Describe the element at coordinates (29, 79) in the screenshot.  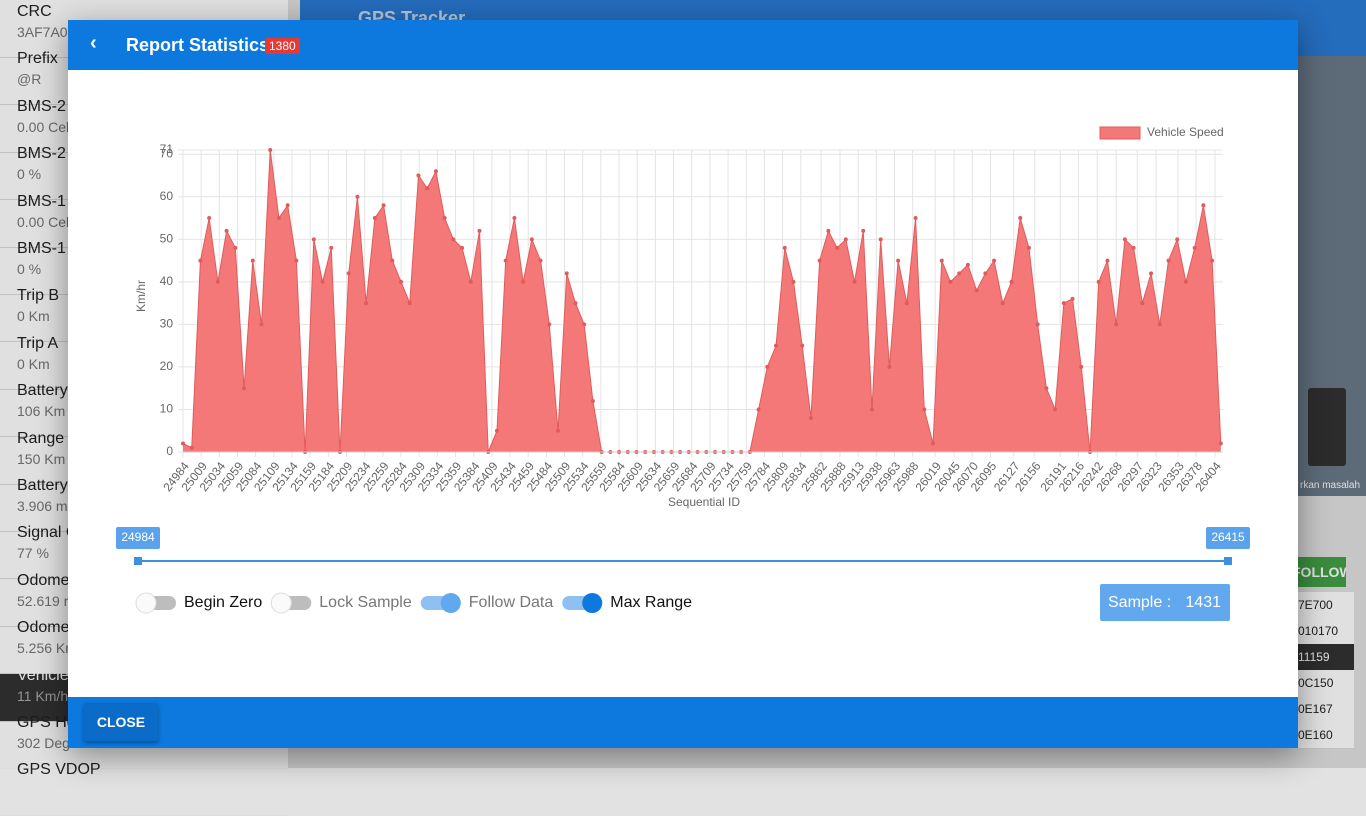
I see `item-value: @R` at that location.